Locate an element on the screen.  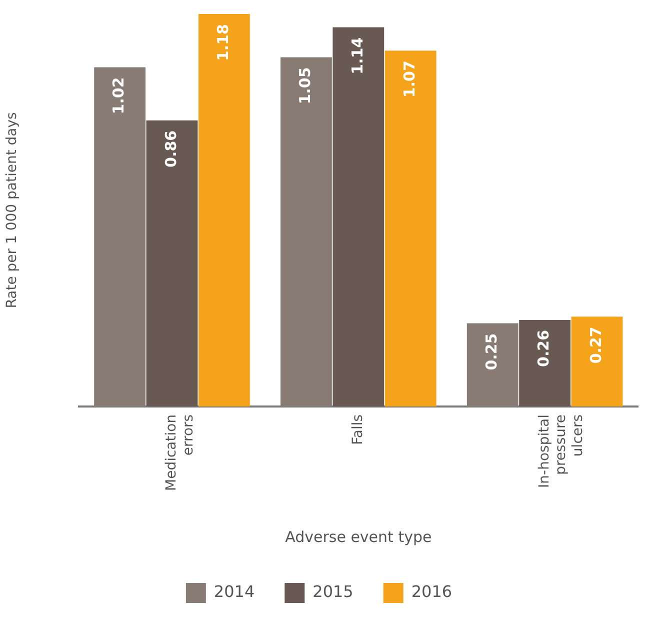
data-label: 1.05 is located at coordinates (305, 85).